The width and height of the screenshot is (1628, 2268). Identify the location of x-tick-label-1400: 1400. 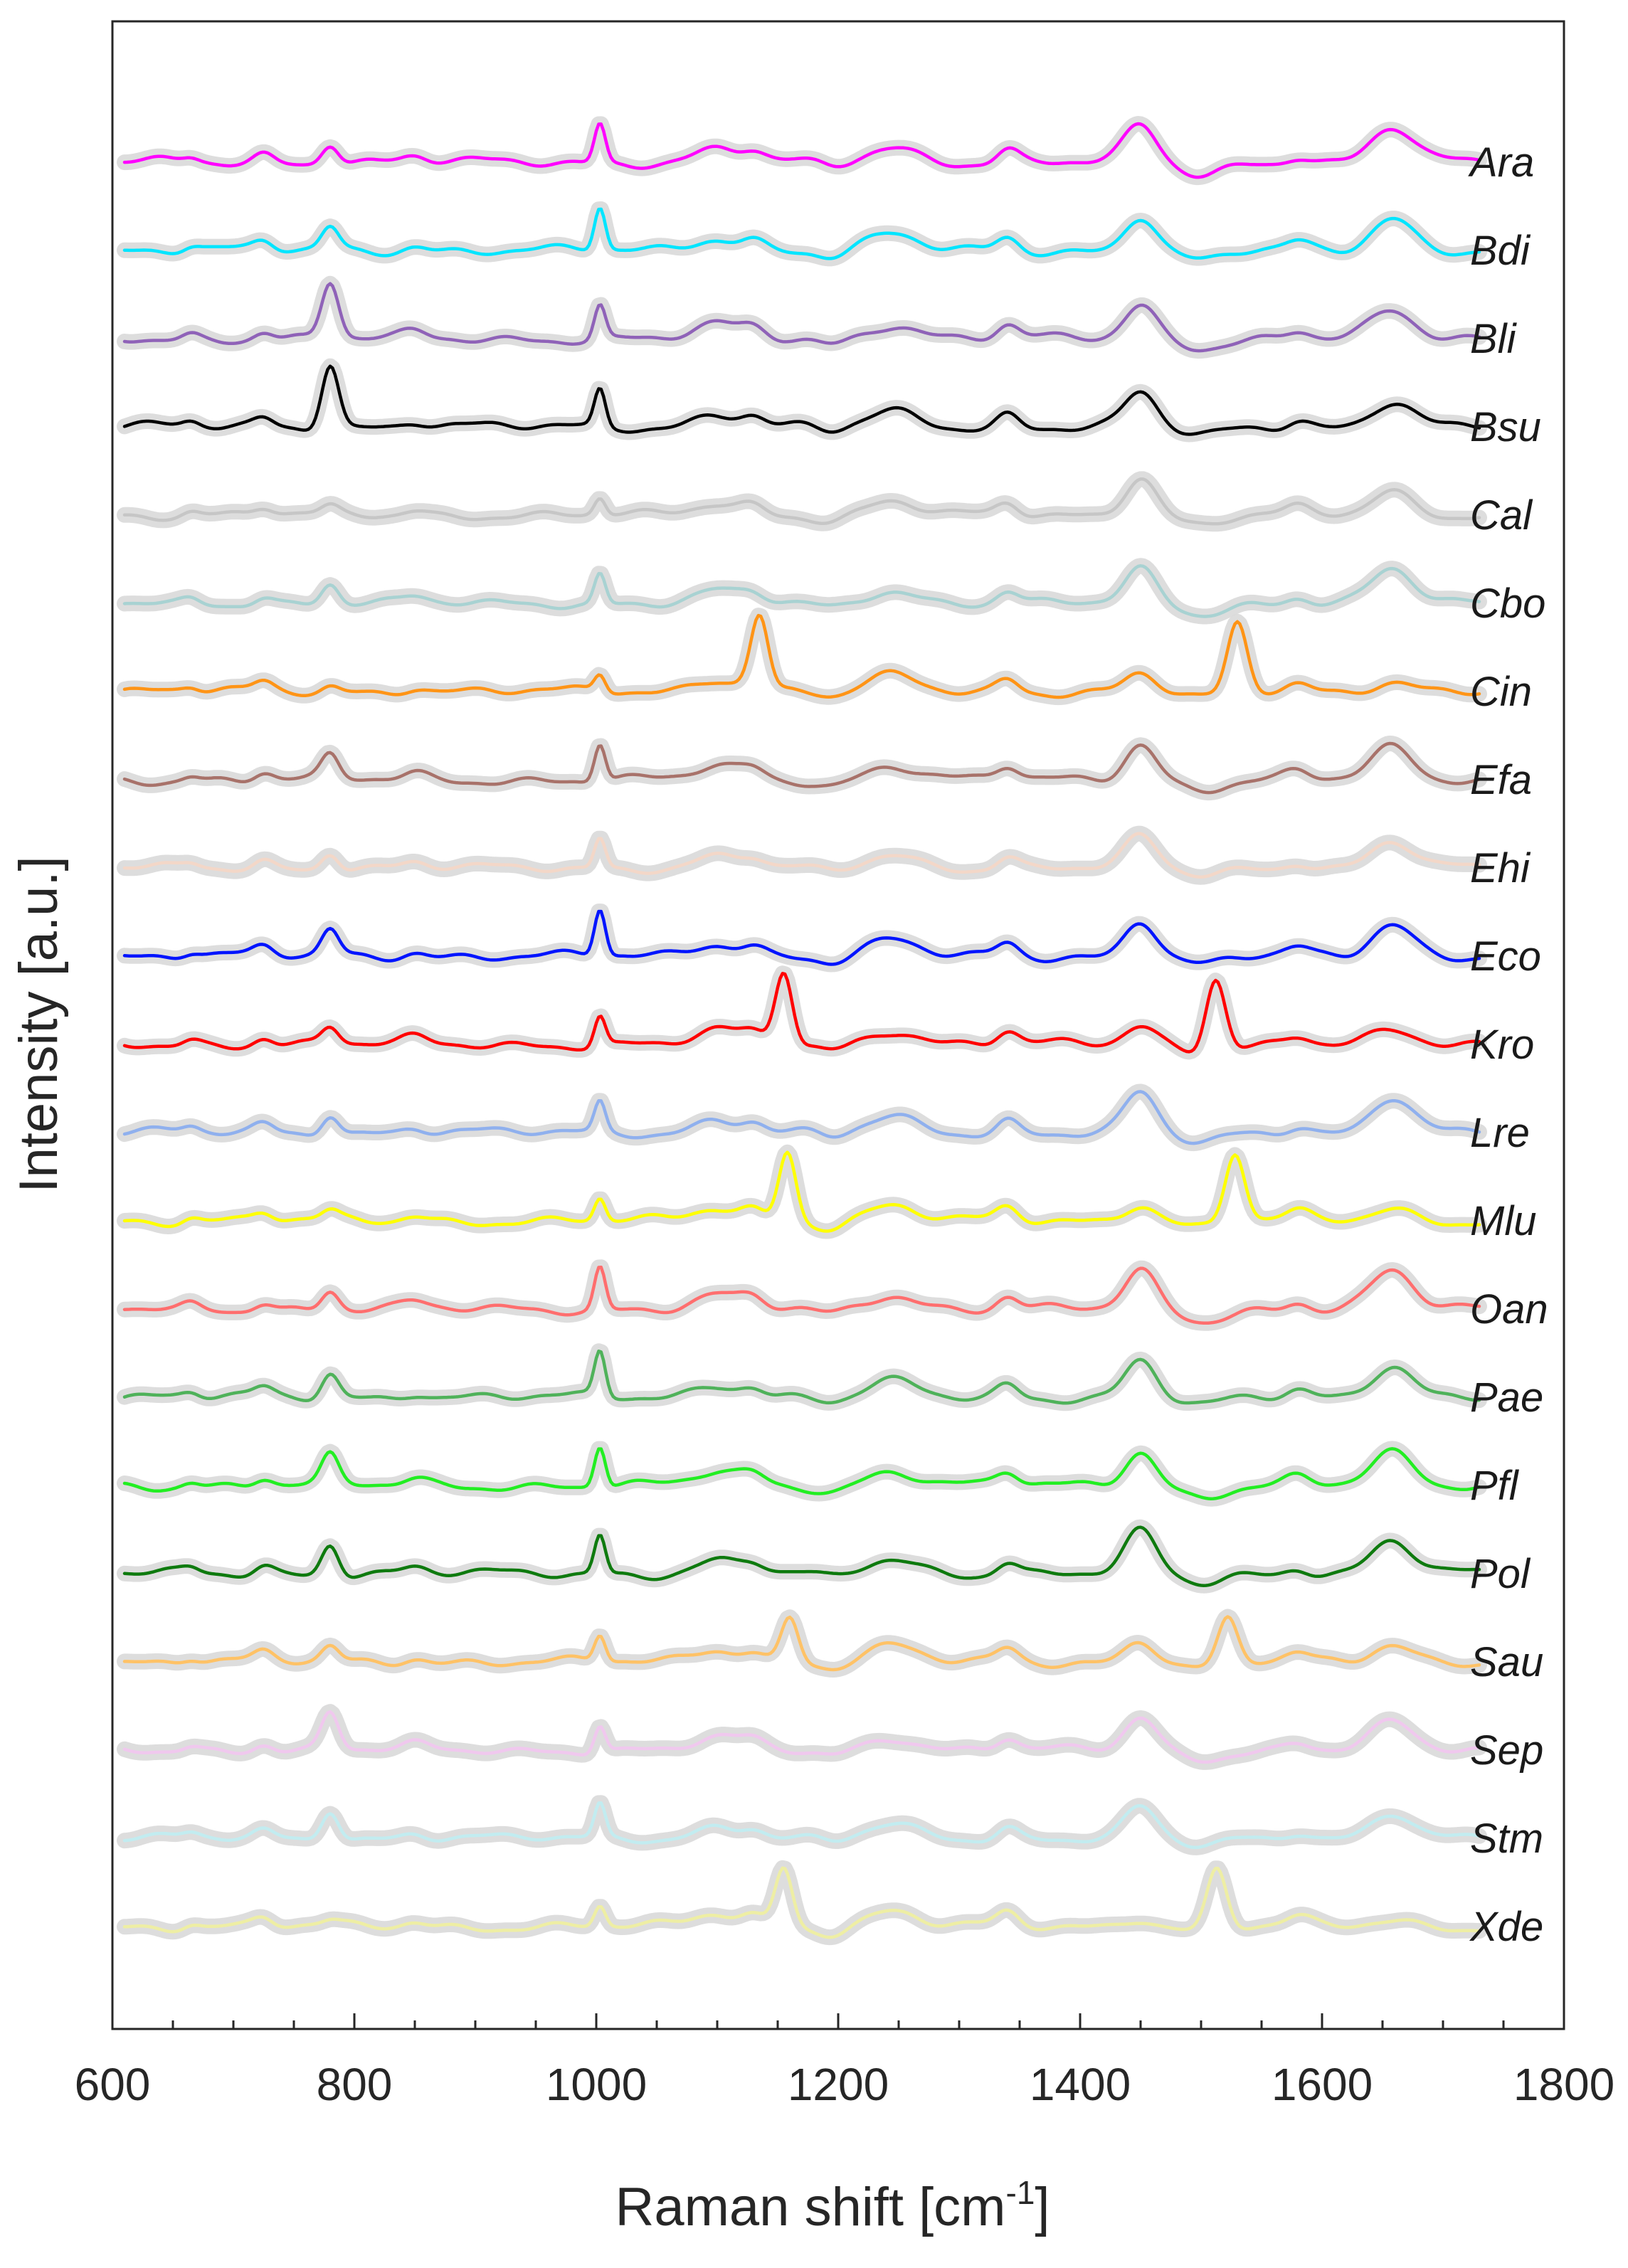
(1080, 2084).